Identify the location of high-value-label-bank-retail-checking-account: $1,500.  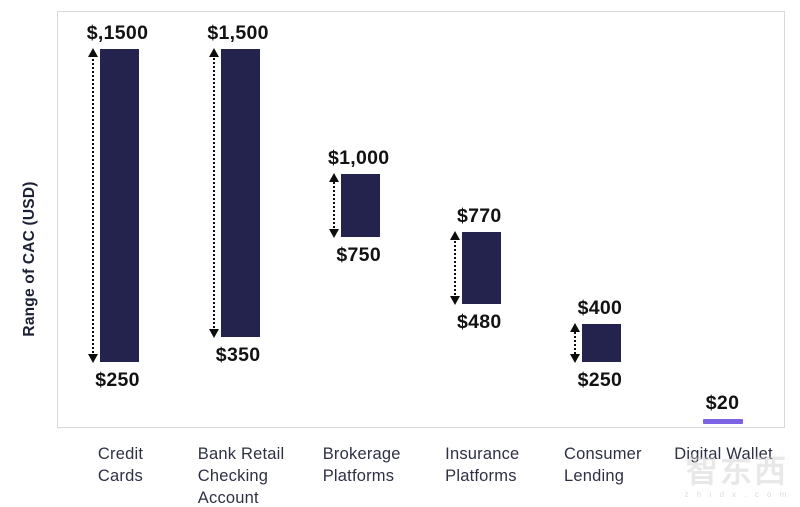
(238, 33).